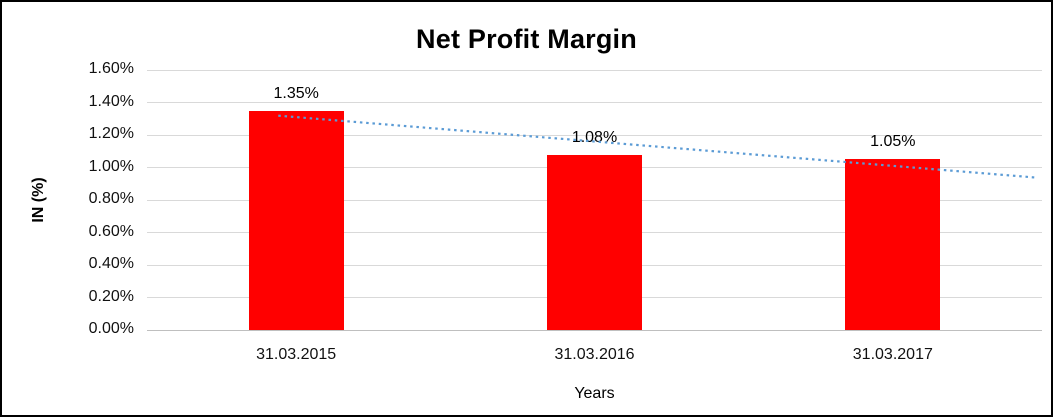 Image resolution: width=1053 pixels, height=417 pixels. Describe the element at coordinates (594, 137) in the screenshot. I see `data-label: 1.08%` at that location.